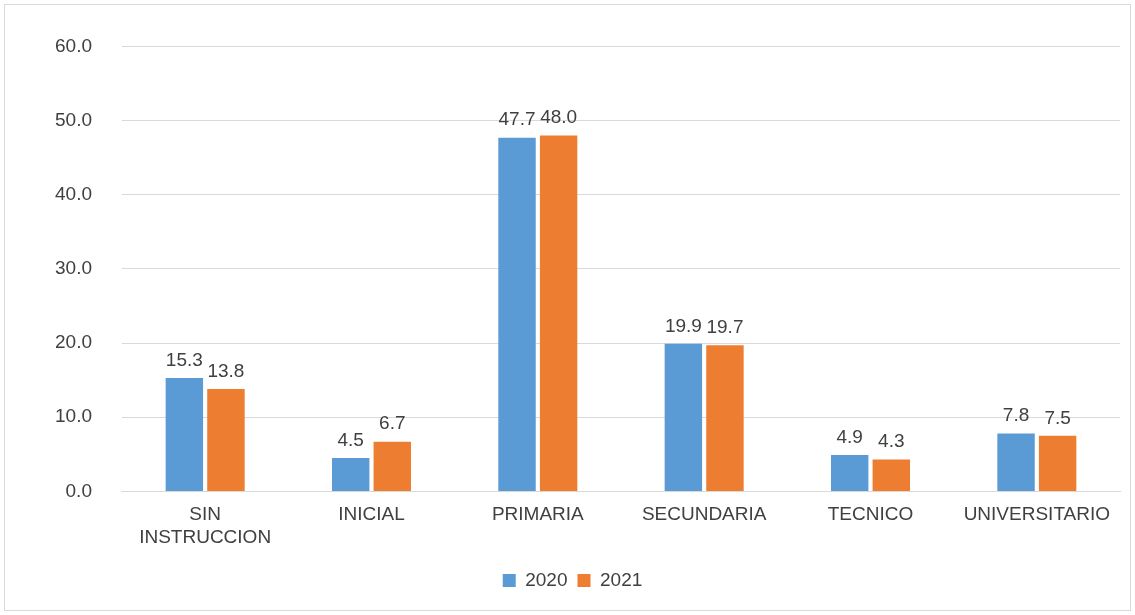 This screenshot has width=1135, height=615. I want to click on x-tick-label: INICIAL, so click(371, 514).